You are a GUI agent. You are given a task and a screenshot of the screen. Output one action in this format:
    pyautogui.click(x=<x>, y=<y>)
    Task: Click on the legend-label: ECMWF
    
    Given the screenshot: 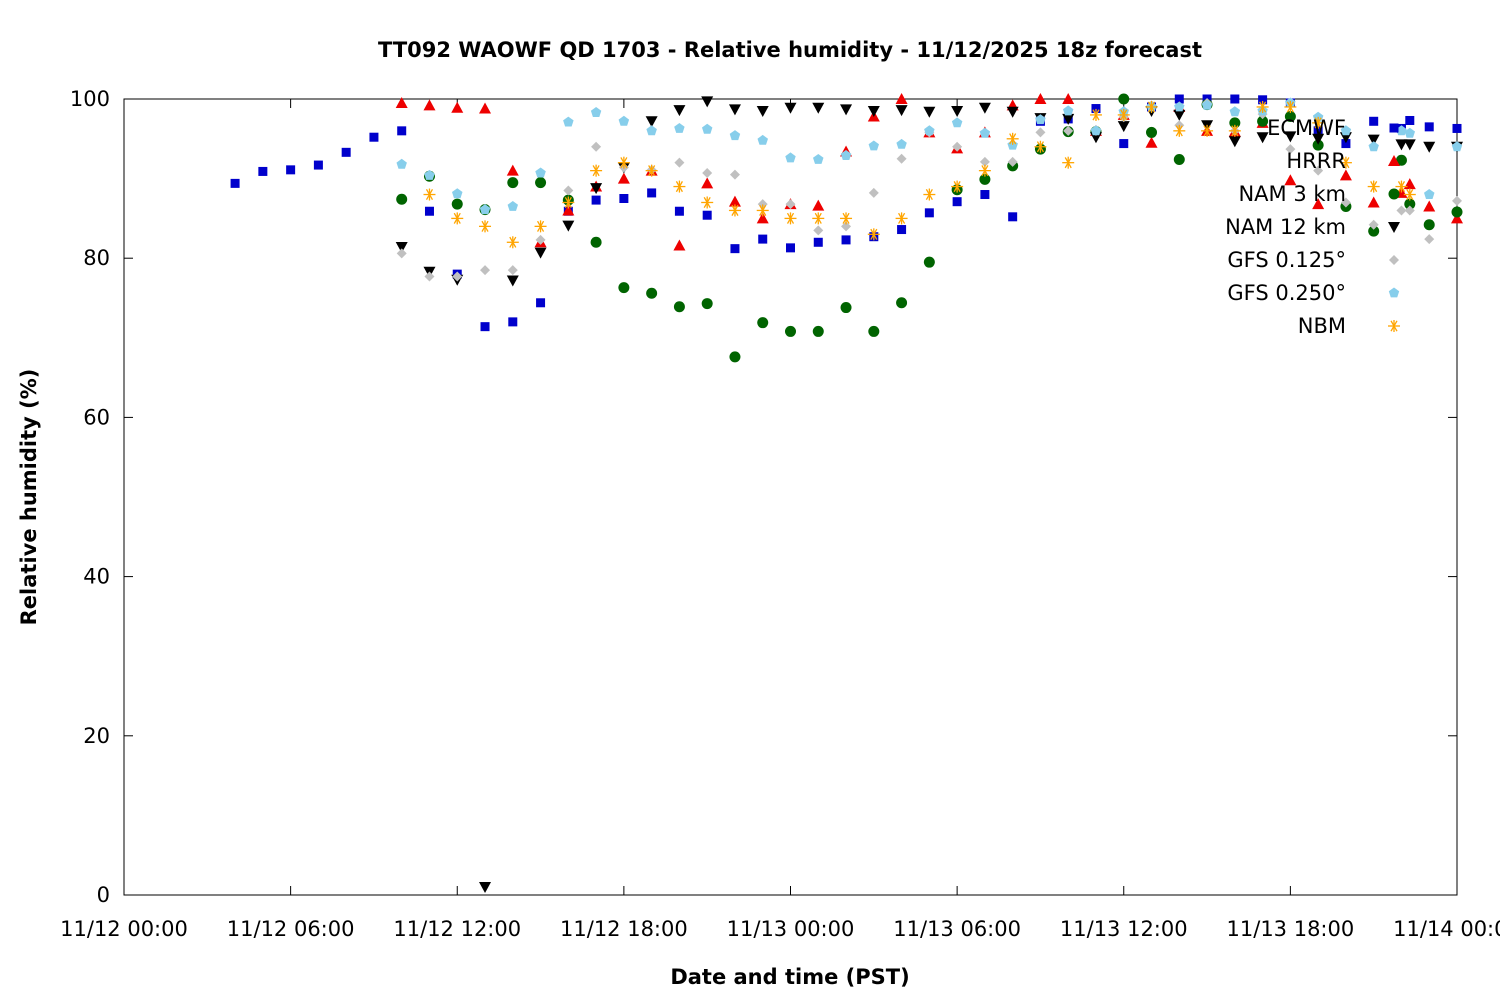 What is the action you would take?
    pyautogui.click(x=1306, y=128)
    